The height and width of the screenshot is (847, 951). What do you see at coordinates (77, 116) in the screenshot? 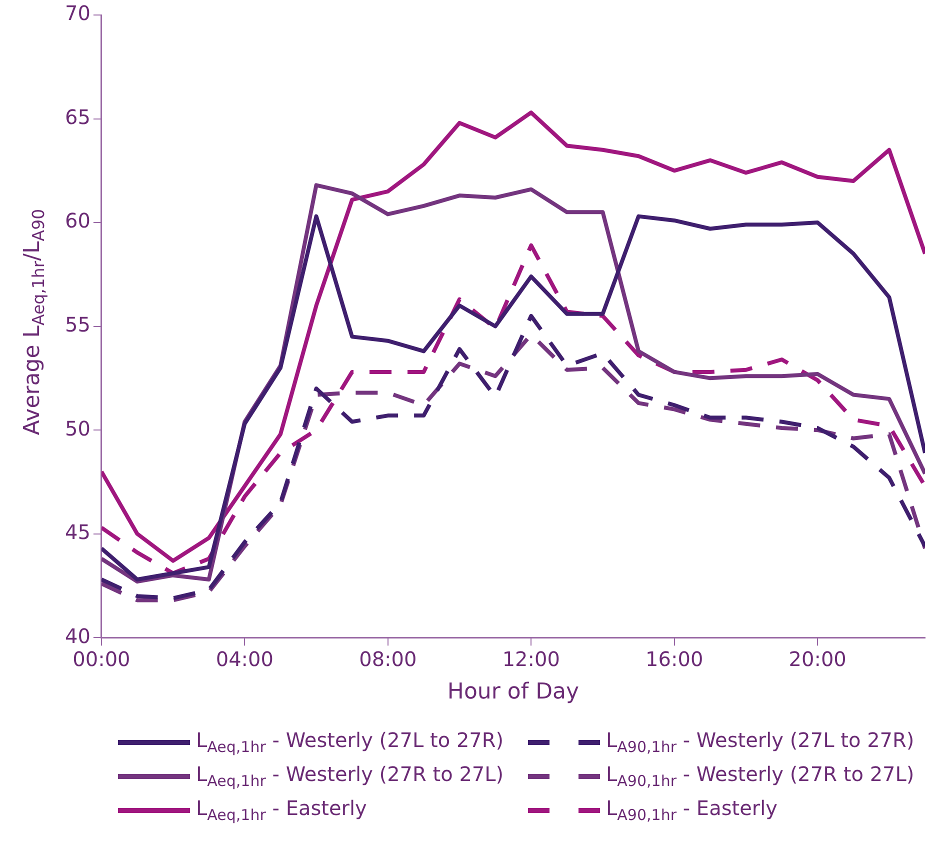
I see `y-tick-label: 65` at bounding box center [77, 116].